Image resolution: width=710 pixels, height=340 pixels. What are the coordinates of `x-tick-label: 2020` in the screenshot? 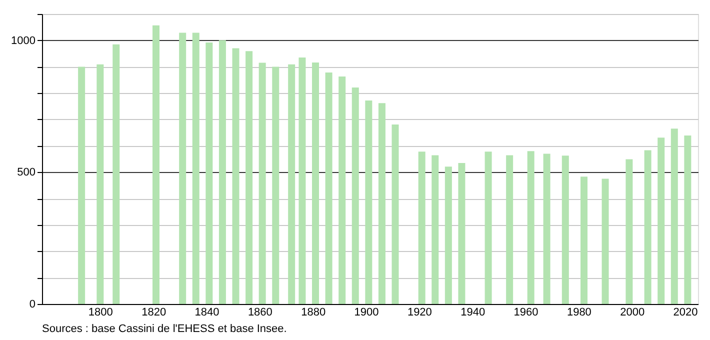 It's located at (685, 312).